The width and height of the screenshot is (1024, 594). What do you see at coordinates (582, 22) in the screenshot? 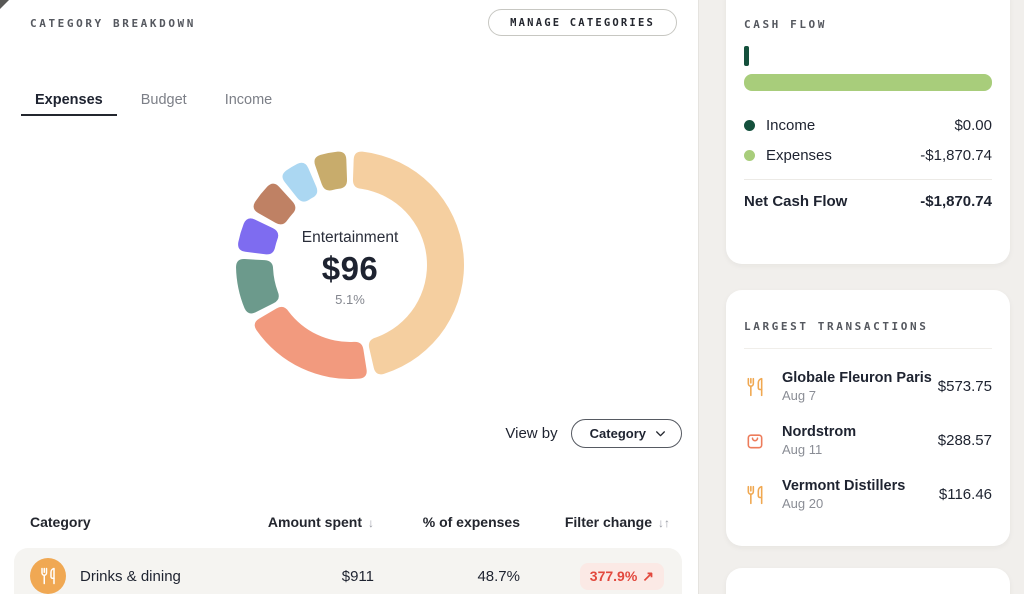
I see `manage-categories-button: MANAGE CATEGORIES` at bounding box center [582, 22].